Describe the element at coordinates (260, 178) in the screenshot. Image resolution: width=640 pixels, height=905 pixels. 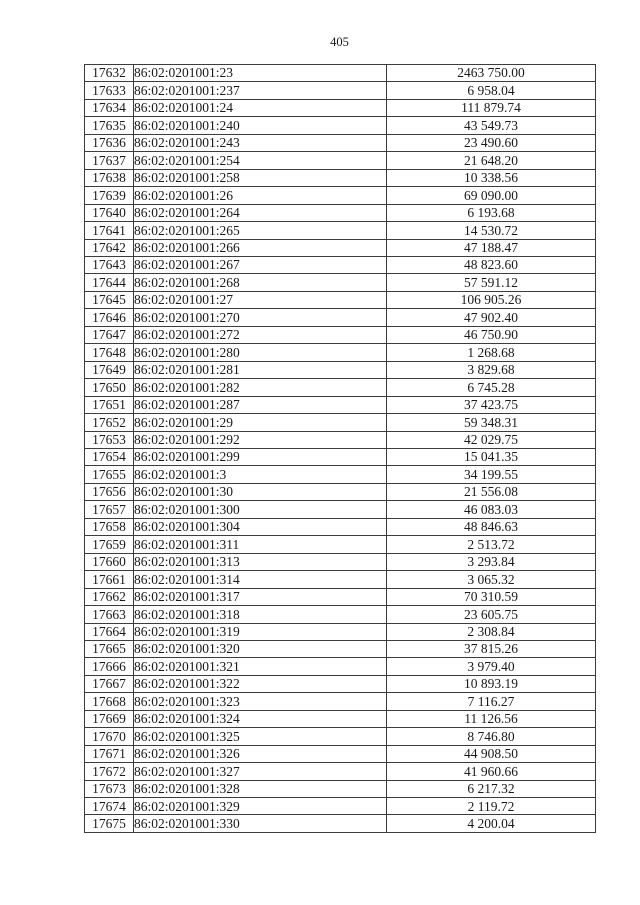
I see `row-code-cell: 86:02:0201001:258` at that location.